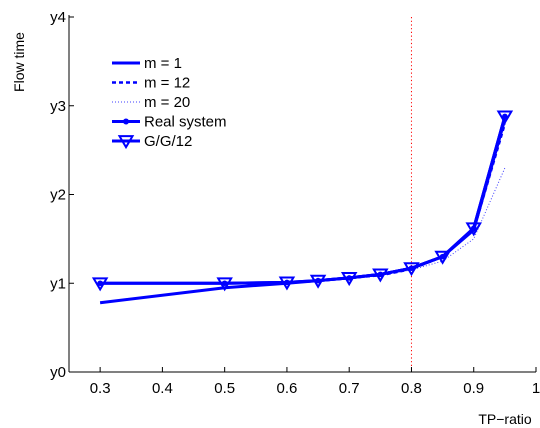  Describe the element at coordinates (58, 17) in the screenshot. I see `y-tick-label: y4` at that location.